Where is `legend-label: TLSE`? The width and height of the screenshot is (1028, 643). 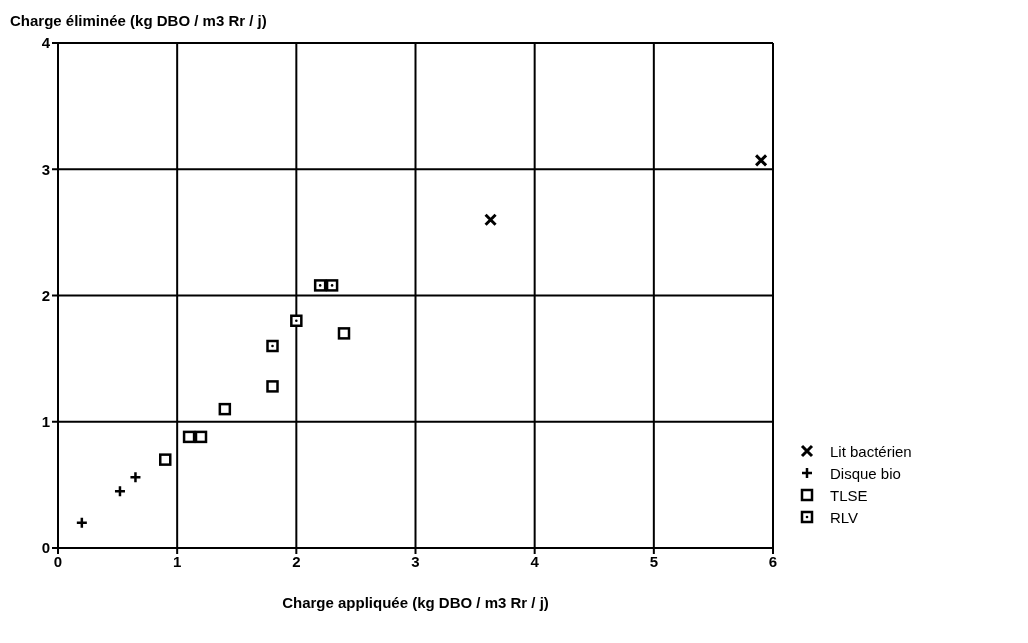
legend-label: TLSE is located at coordinates (849, 495).